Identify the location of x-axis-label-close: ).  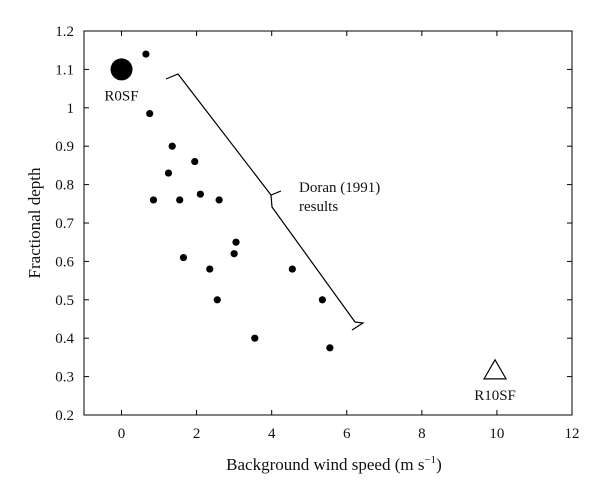
(439, 464).